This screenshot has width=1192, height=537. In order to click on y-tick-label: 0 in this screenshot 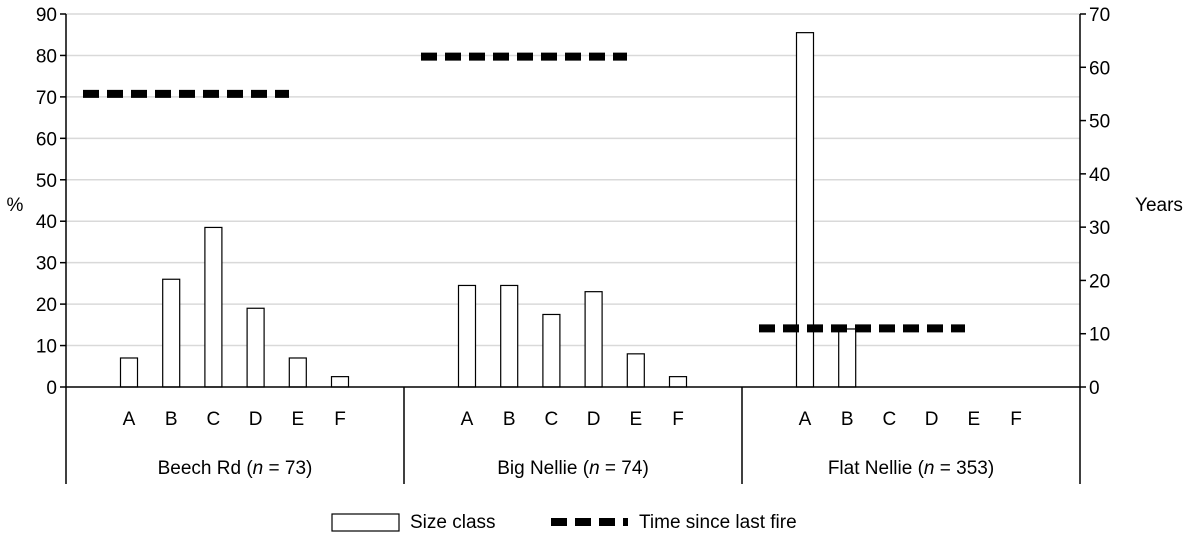, I will do `click(51, 388)`.